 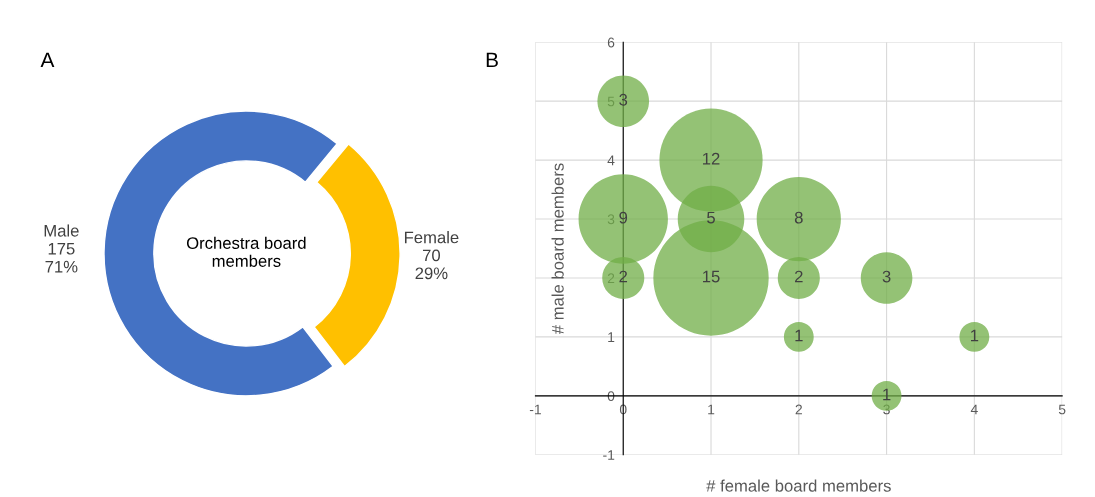 What do you see at coordinates (711, 217) in the screenshot?
I see `annotation: 5` at bounding box center [711, 217].